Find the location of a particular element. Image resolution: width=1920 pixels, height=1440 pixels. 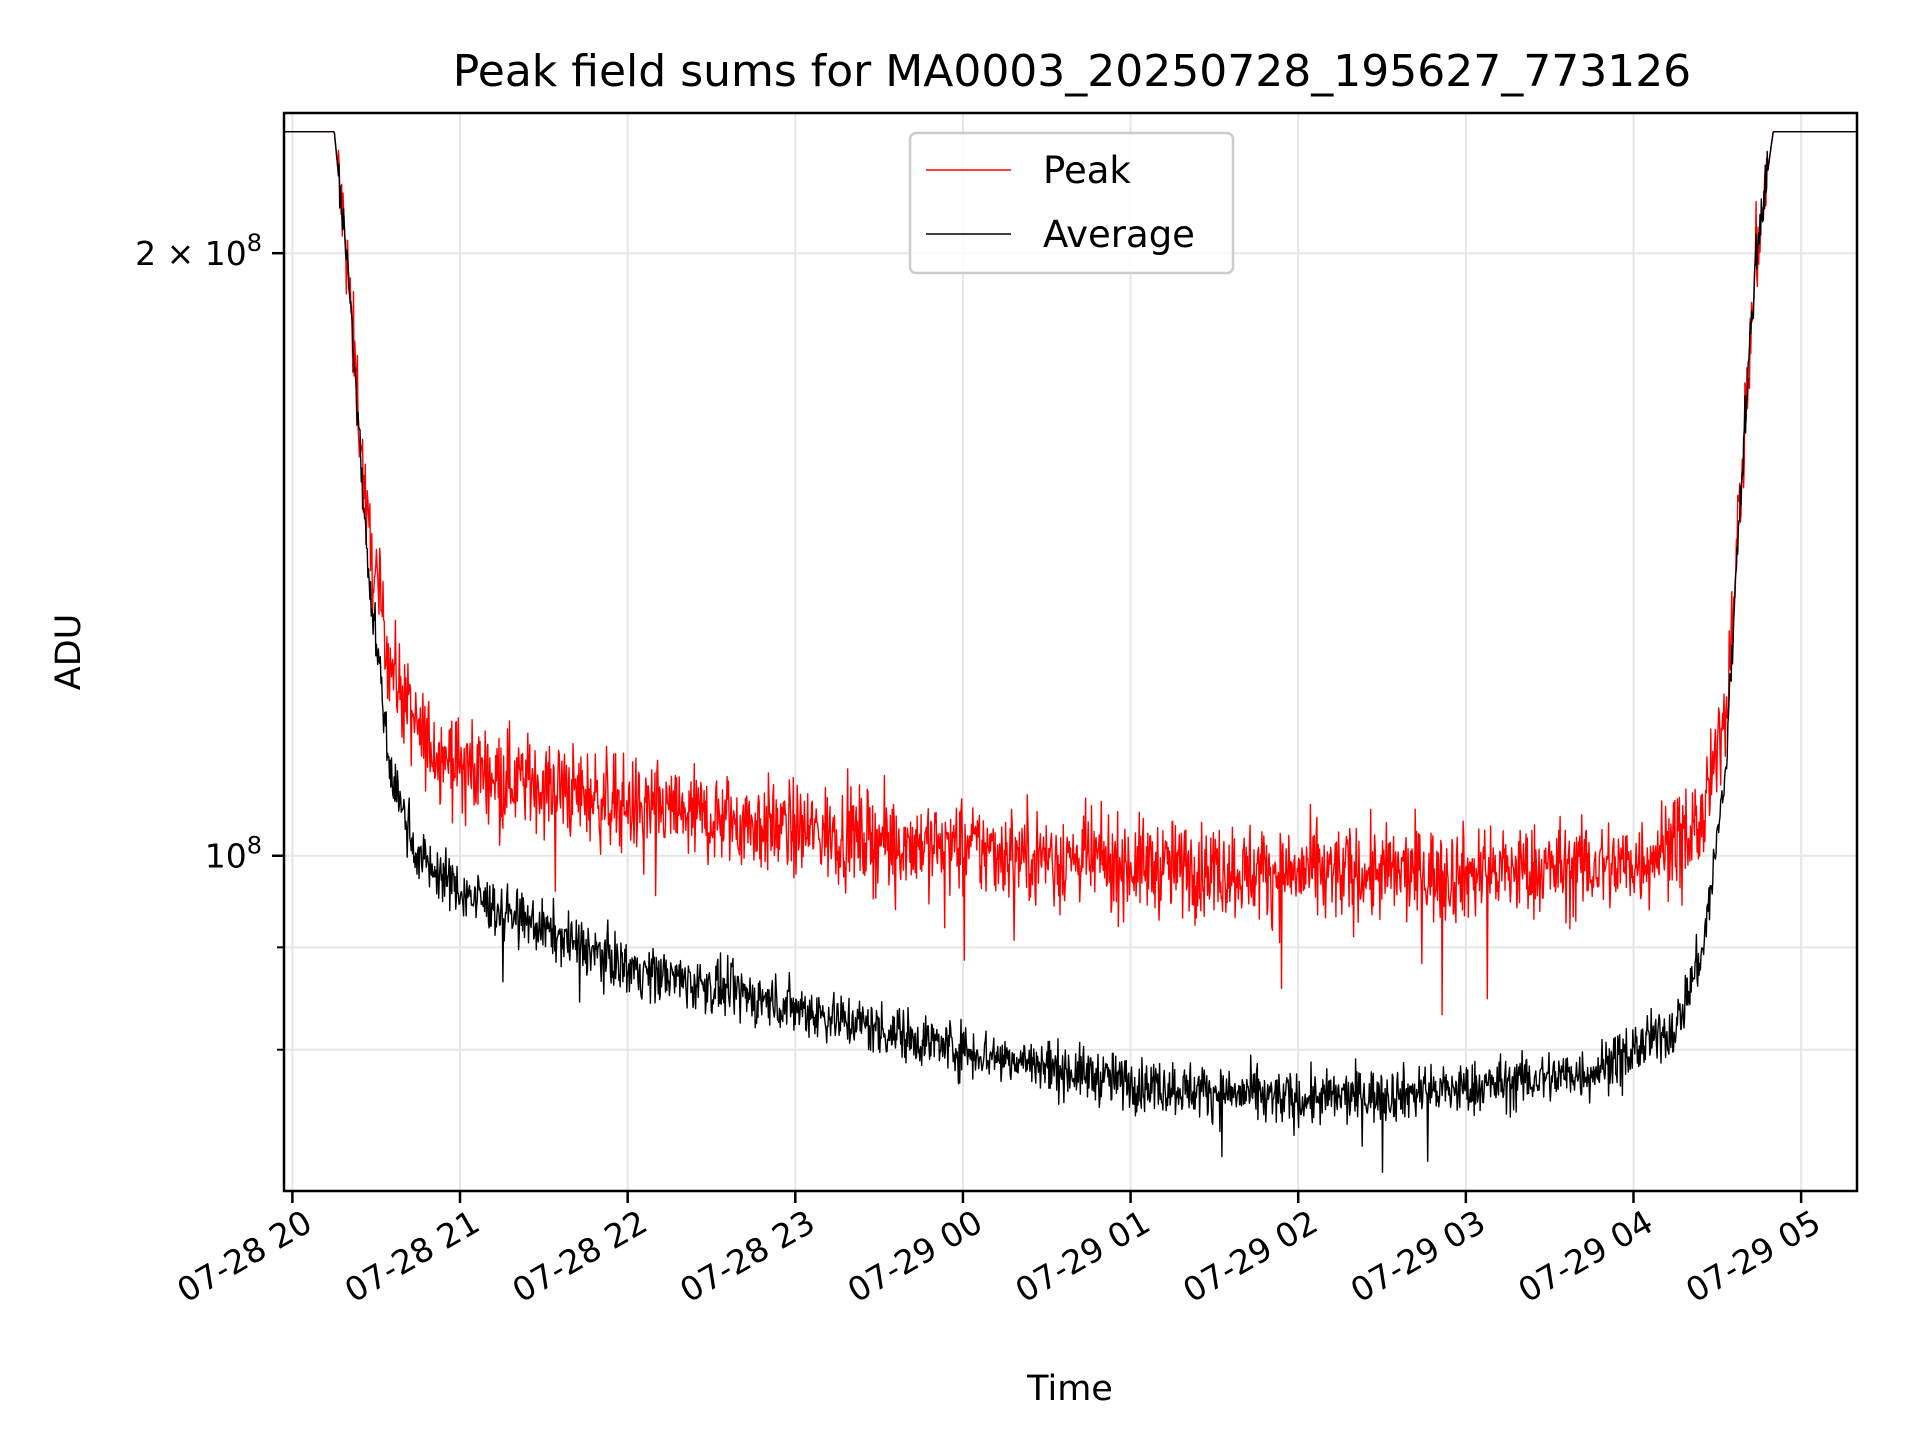

x-axis-label: Time is located at coordinates (1069, 1389).